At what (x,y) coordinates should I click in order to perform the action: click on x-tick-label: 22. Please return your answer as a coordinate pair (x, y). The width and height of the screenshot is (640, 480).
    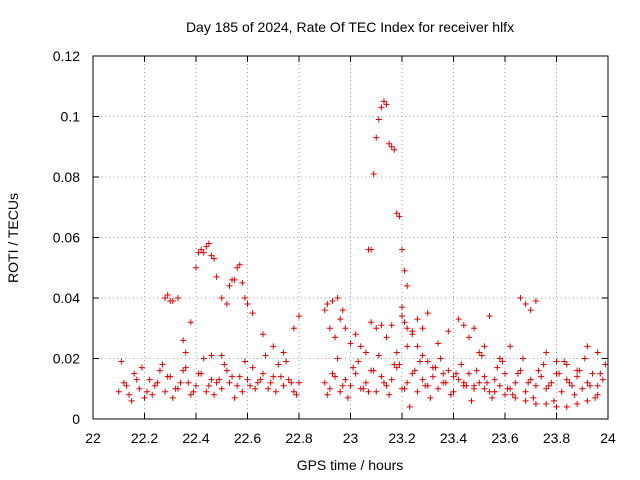
    Looking at the image, I should click on (93, 438).